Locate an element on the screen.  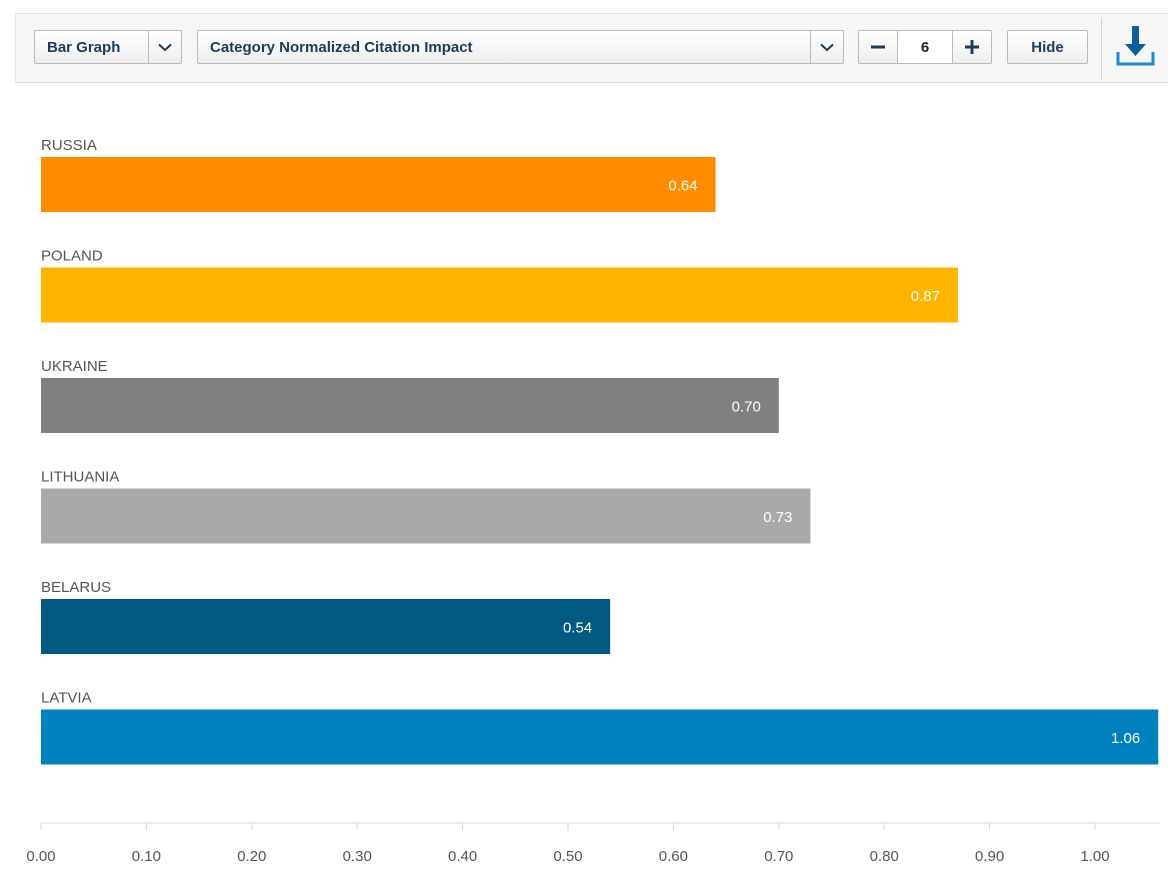
metric-label: Category Normalized Citation Impact is located at coordinates (341, 47).